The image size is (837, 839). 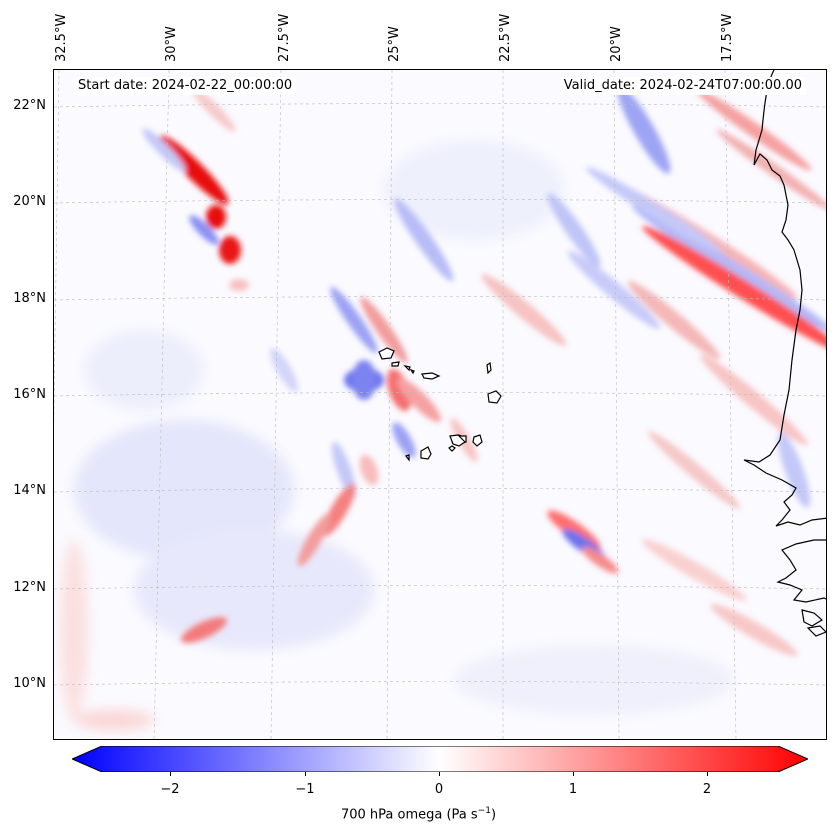 What do you see at coordinates (29, 201) in the screenshot?
I see `lat-label: 20°N` at bounding box center [29, 201].